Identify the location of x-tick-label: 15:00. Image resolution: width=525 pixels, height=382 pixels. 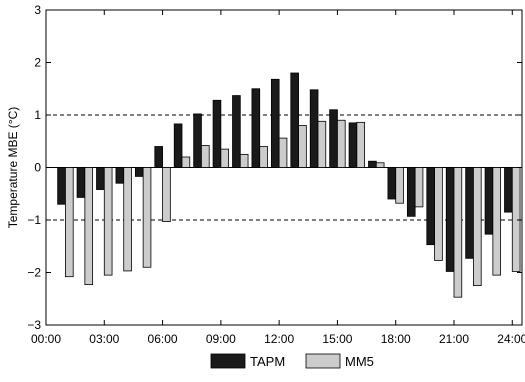
(337, 339).